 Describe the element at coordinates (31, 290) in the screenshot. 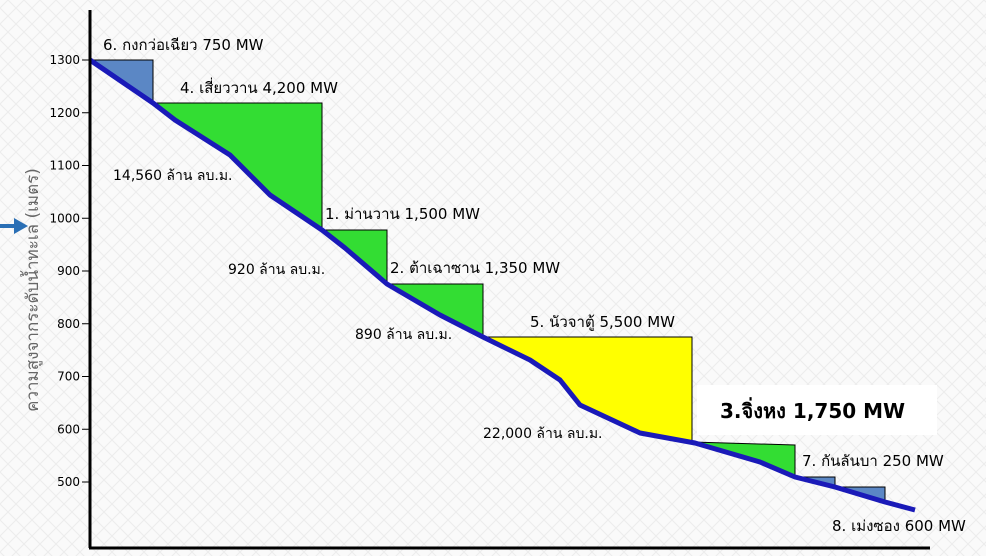

I see `axis-label: ความสูงจากระดับน้ำทะเล (เมตร)` at that location.